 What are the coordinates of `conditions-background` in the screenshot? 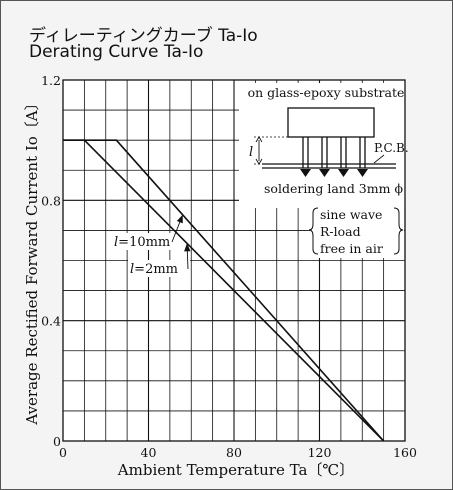 It's located at (357, 230).